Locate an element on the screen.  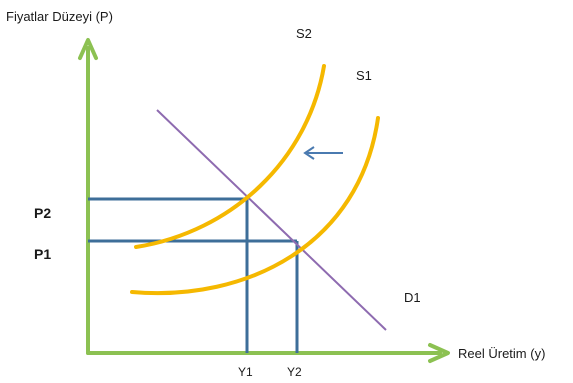
output-y1-label: Y1 is located at coordinates (245, 372).